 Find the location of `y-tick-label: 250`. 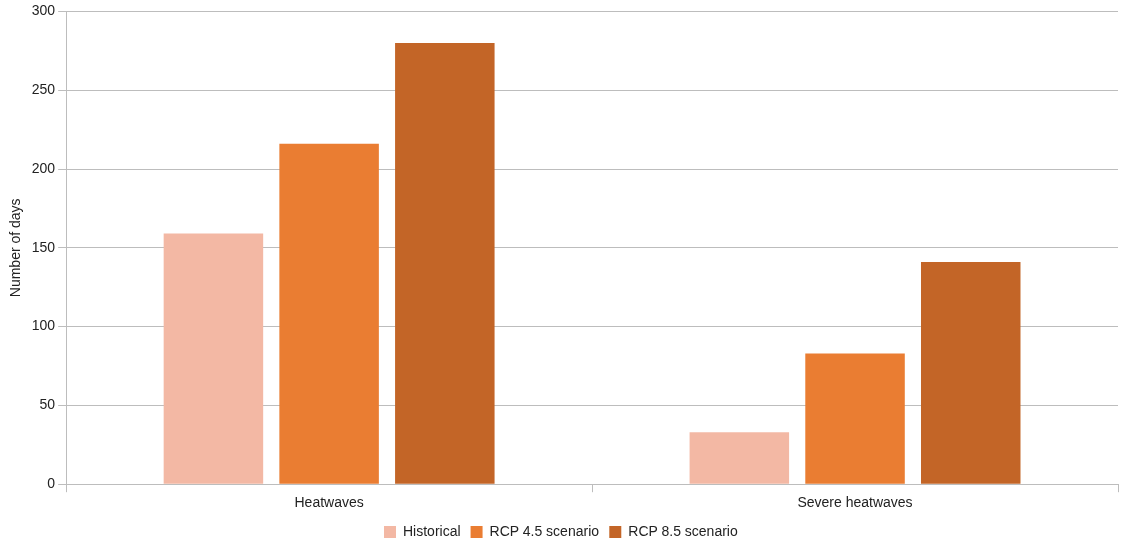

y-tick-label: 250 is located at coordinates (43, 89).